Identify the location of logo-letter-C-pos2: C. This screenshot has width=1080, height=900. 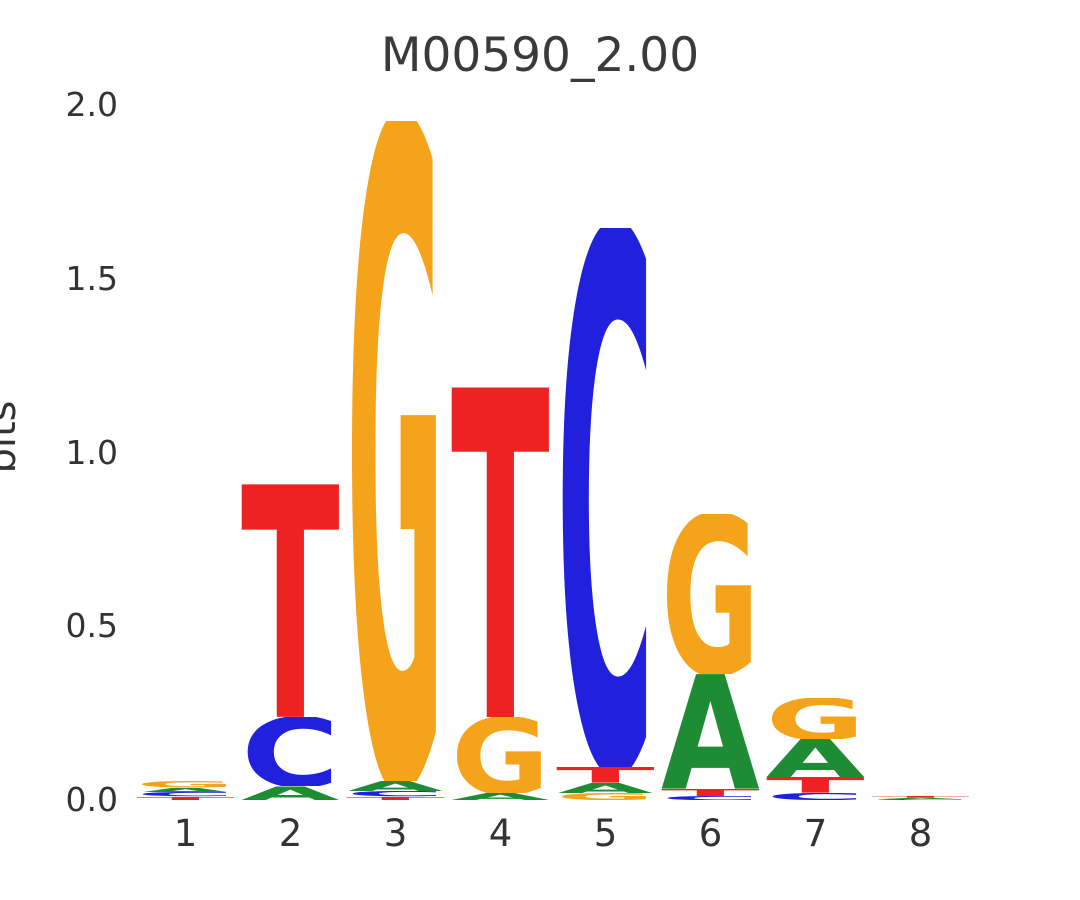
(290, 752).